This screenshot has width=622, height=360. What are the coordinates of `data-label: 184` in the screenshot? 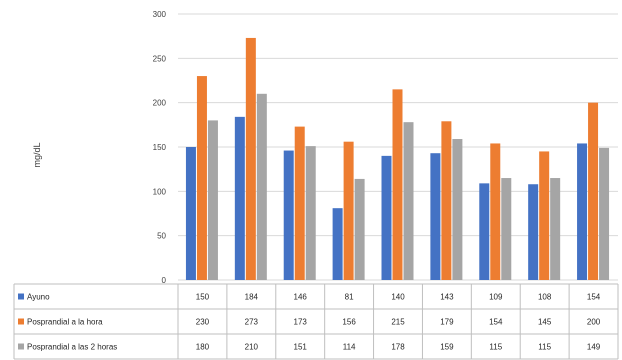 It's located at (252, 297).